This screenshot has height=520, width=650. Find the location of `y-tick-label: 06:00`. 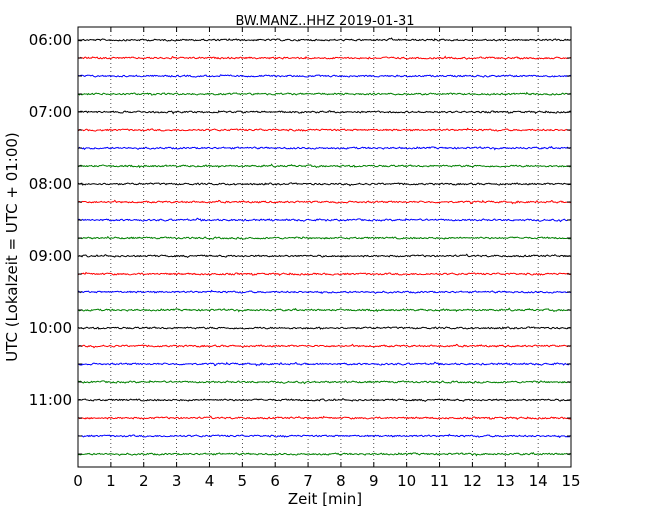

y-tick-label: 06:00 is located at coordinates (50, 40).